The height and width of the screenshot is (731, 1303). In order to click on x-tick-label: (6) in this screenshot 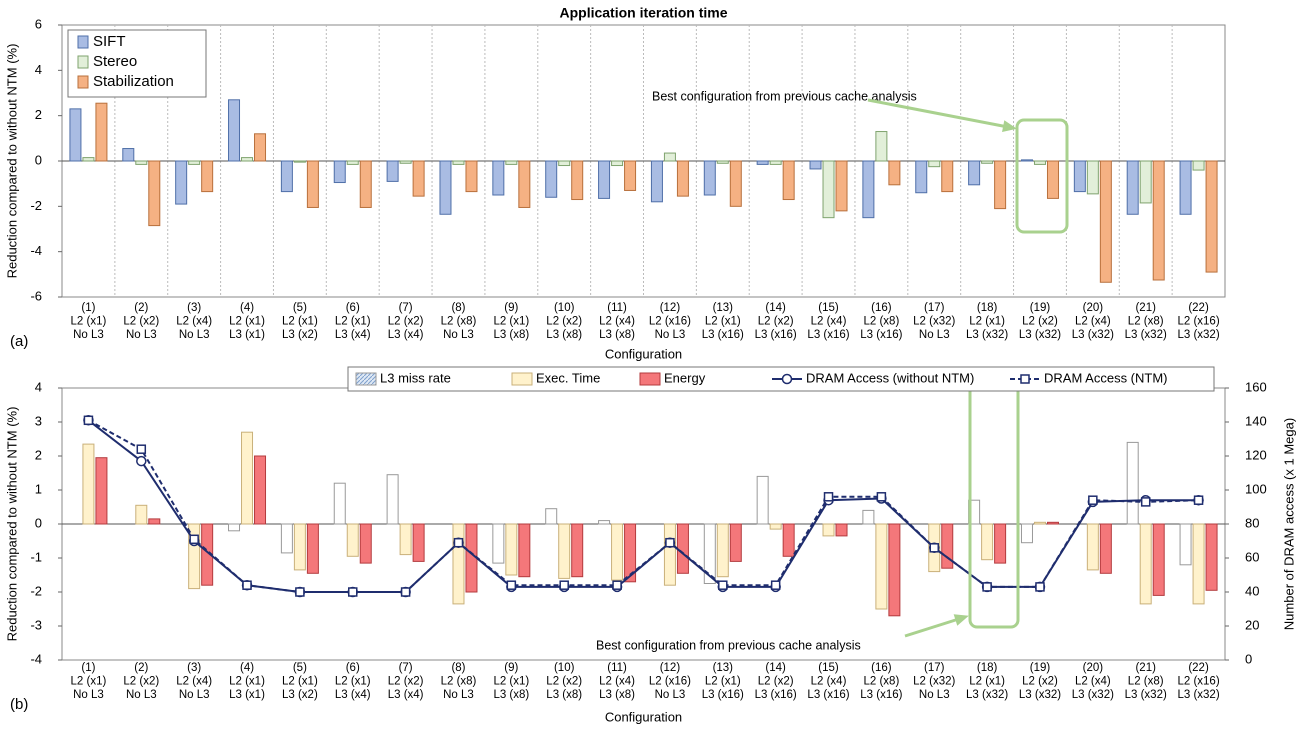, I will do `click(353, 308)`.